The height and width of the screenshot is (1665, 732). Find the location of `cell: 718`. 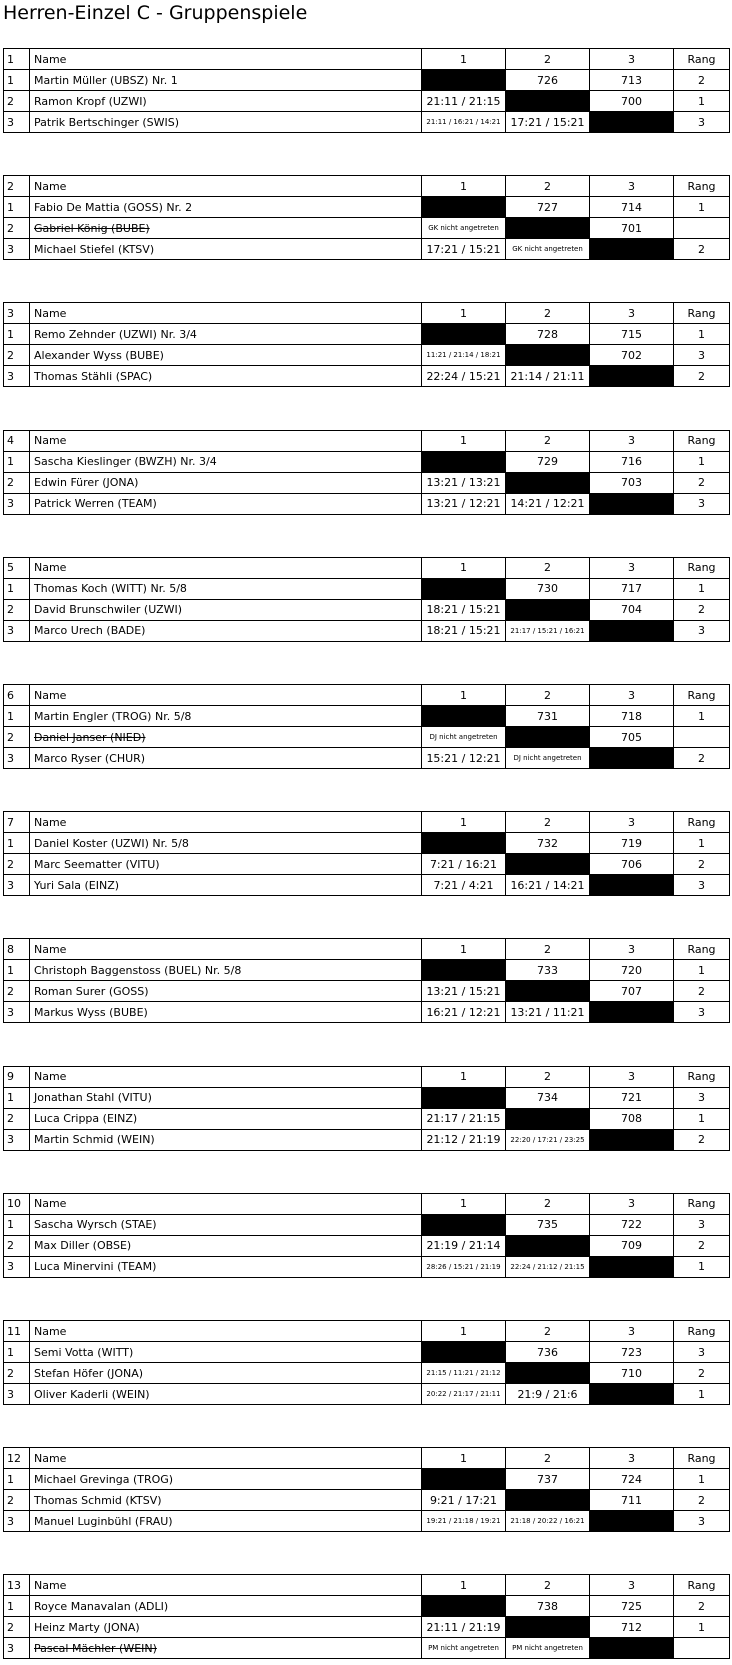

cell: 718 is located at coordinates (631, 716).